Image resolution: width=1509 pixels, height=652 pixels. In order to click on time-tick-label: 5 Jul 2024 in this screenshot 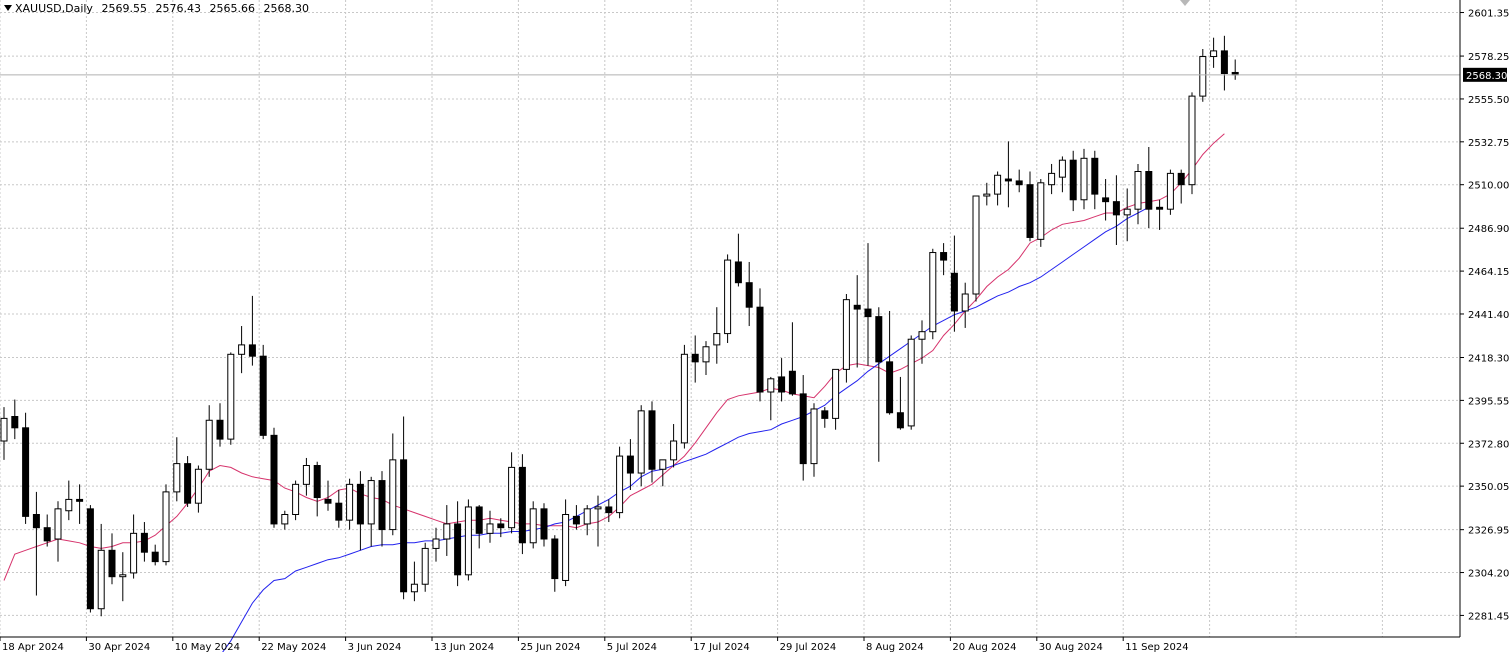, I will do `click(632, 647)`.